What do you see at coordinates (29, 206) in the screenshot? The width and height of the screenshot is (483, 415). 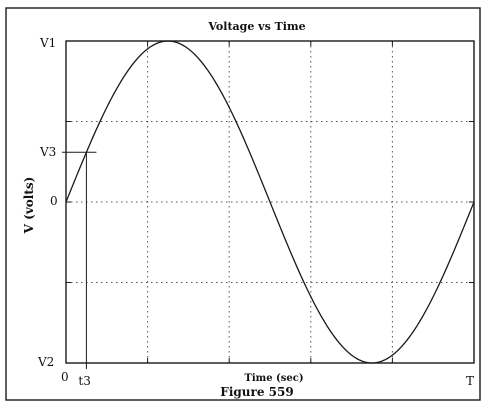 I see `y-axis-label: V (volts)` at bounding box center [29, 206].